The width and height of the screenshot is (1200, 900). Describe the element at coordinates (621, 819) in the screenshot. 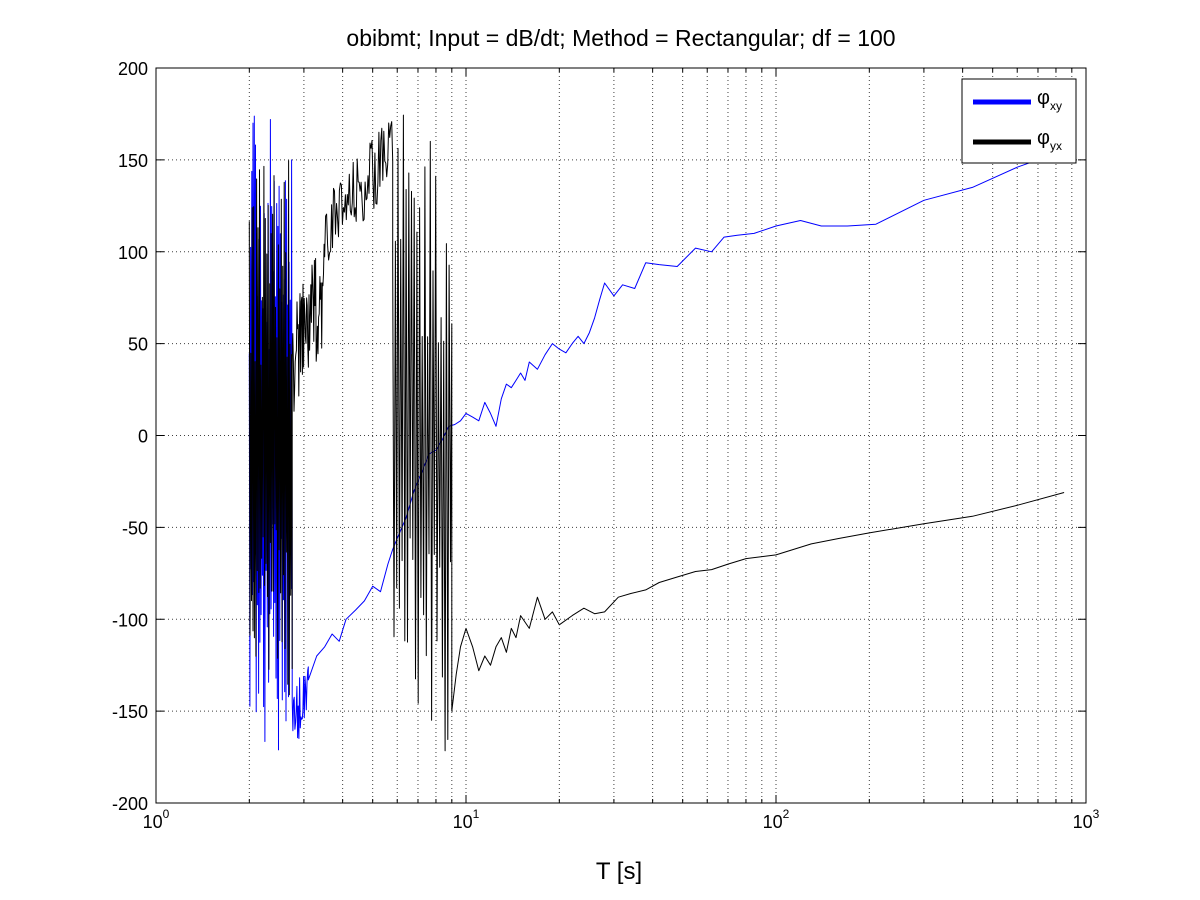

I see `x-tick-labels: 10⁰ 10¹ 10² 10³` at that location.